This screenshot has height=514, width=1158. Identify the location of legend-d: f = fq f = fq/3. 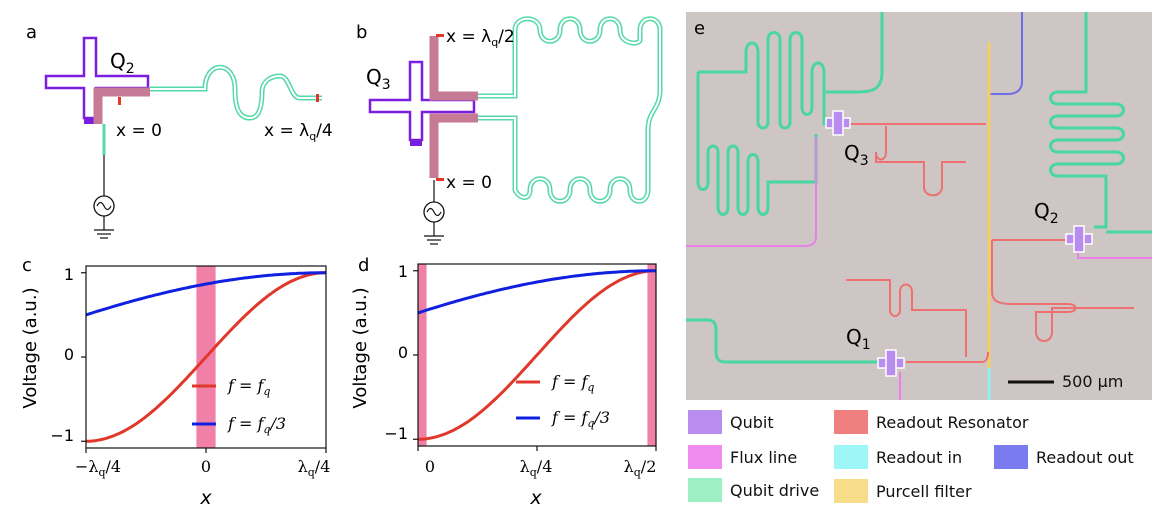
(563, 401).